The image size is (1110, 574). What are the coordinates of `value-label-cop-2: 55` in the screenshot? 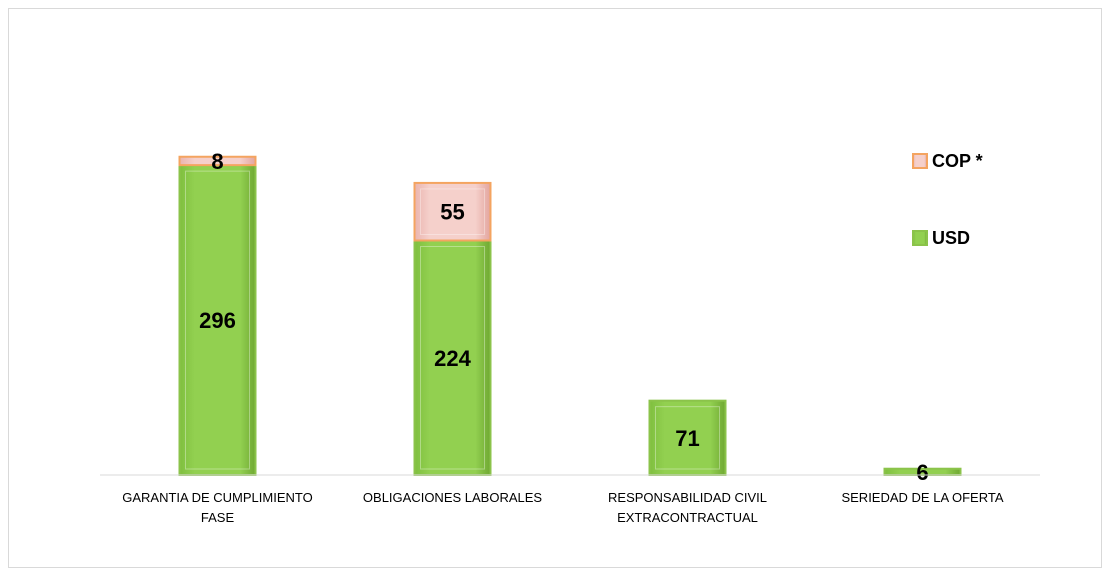 It's located at (452, 212).